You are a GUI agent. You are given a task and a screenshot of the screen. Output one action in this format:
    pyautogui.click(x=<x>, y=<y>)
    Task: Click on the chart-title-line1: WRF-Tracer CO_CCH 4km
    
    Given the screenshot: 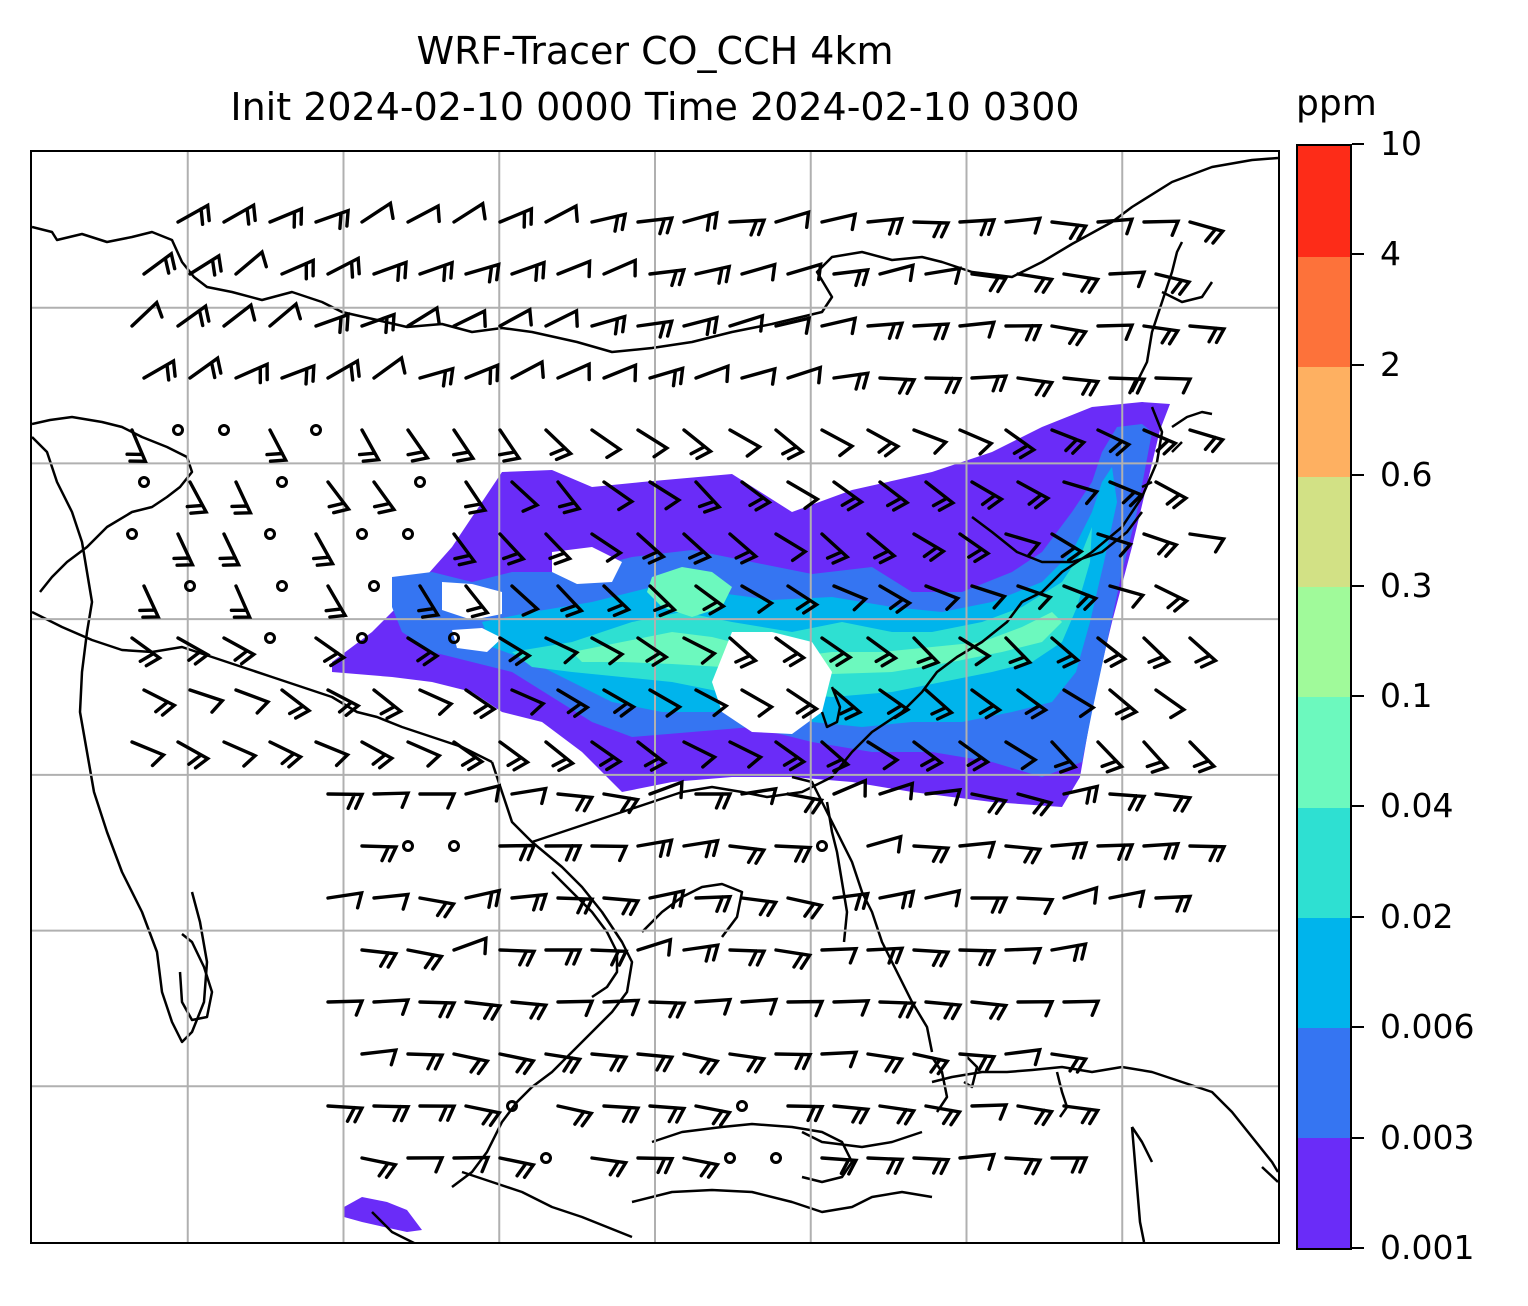 What is the action you would take?
    pyautogui.click(x=655, y=51)
    